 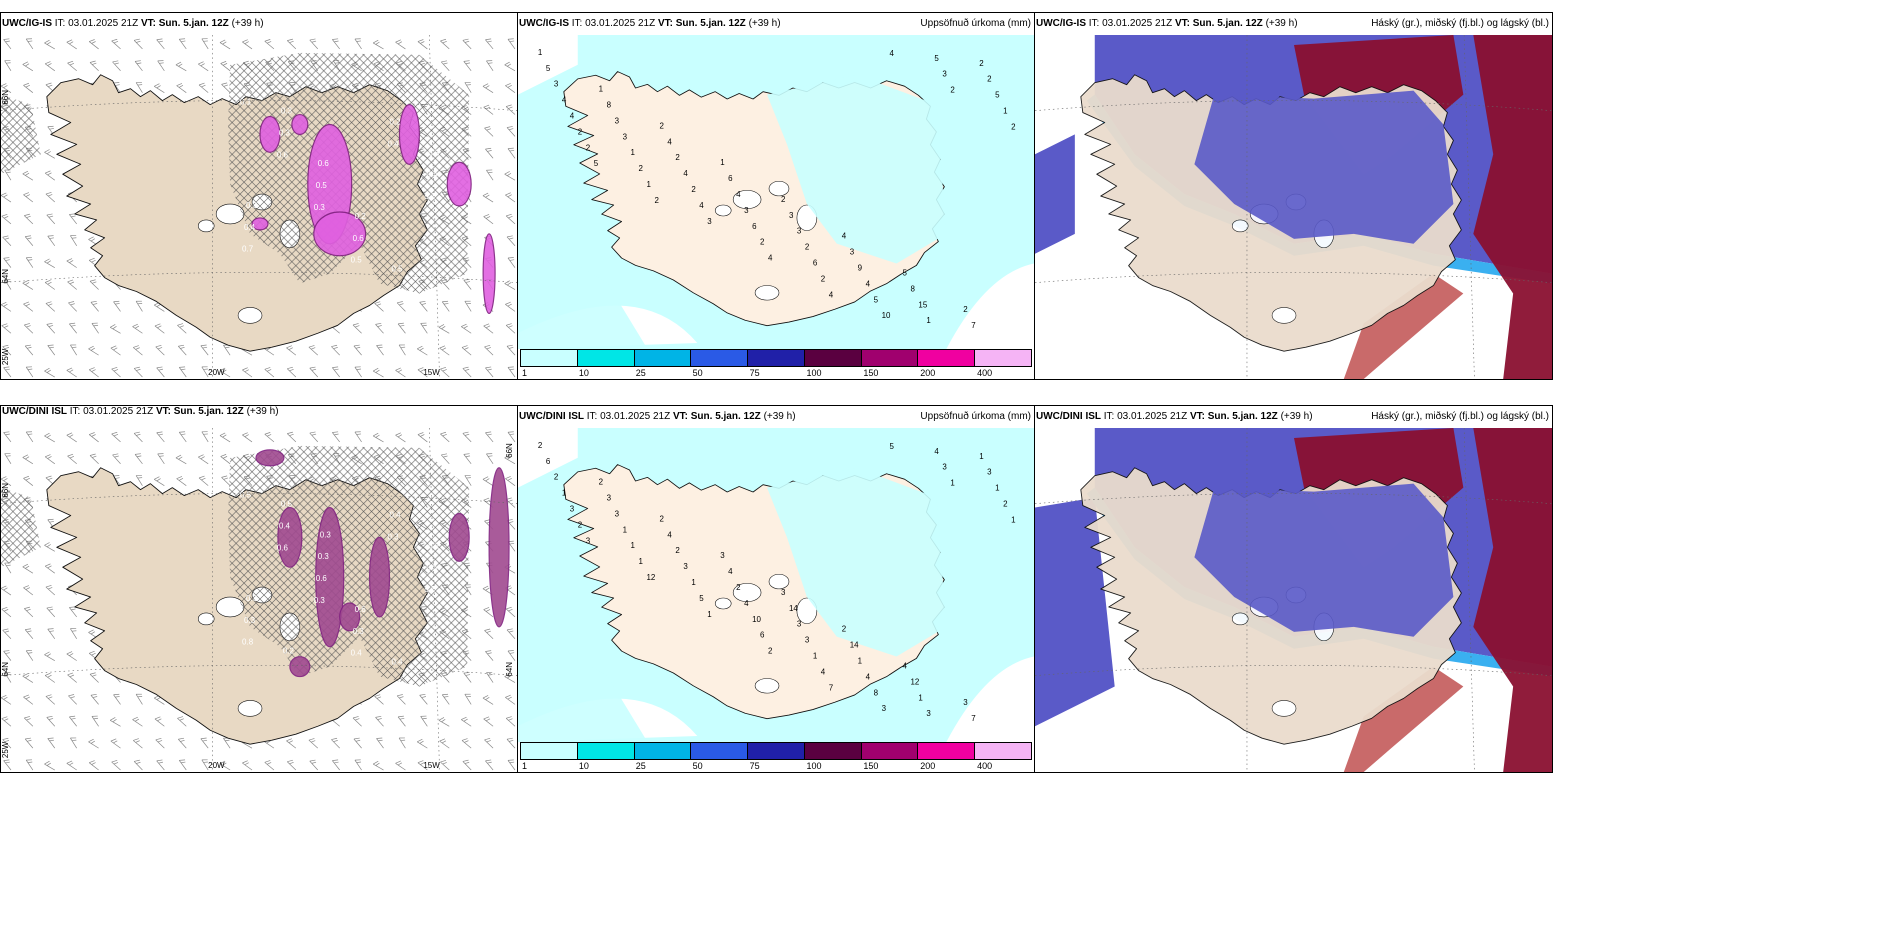 I want to click on lead-time: (+39 h), so click(x=764, y=23).